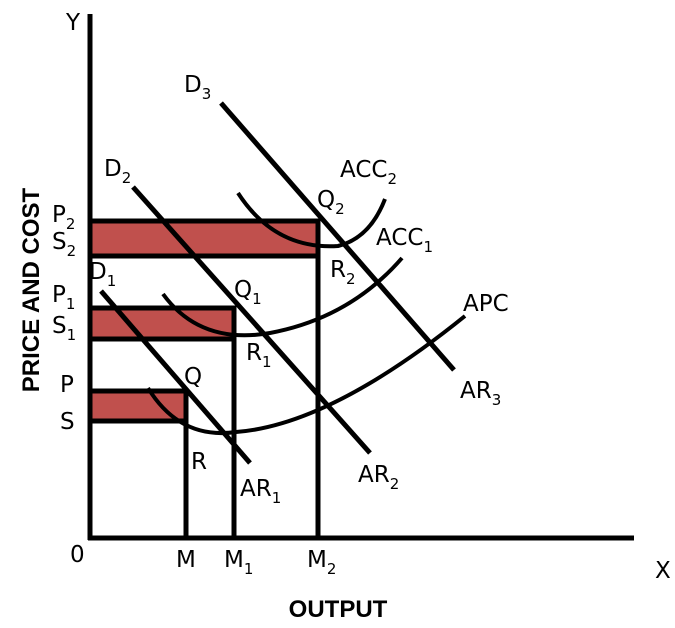  Describe the element at coordinates (486, 304) in the screenshot. I see `apc-label: APC` at that location.